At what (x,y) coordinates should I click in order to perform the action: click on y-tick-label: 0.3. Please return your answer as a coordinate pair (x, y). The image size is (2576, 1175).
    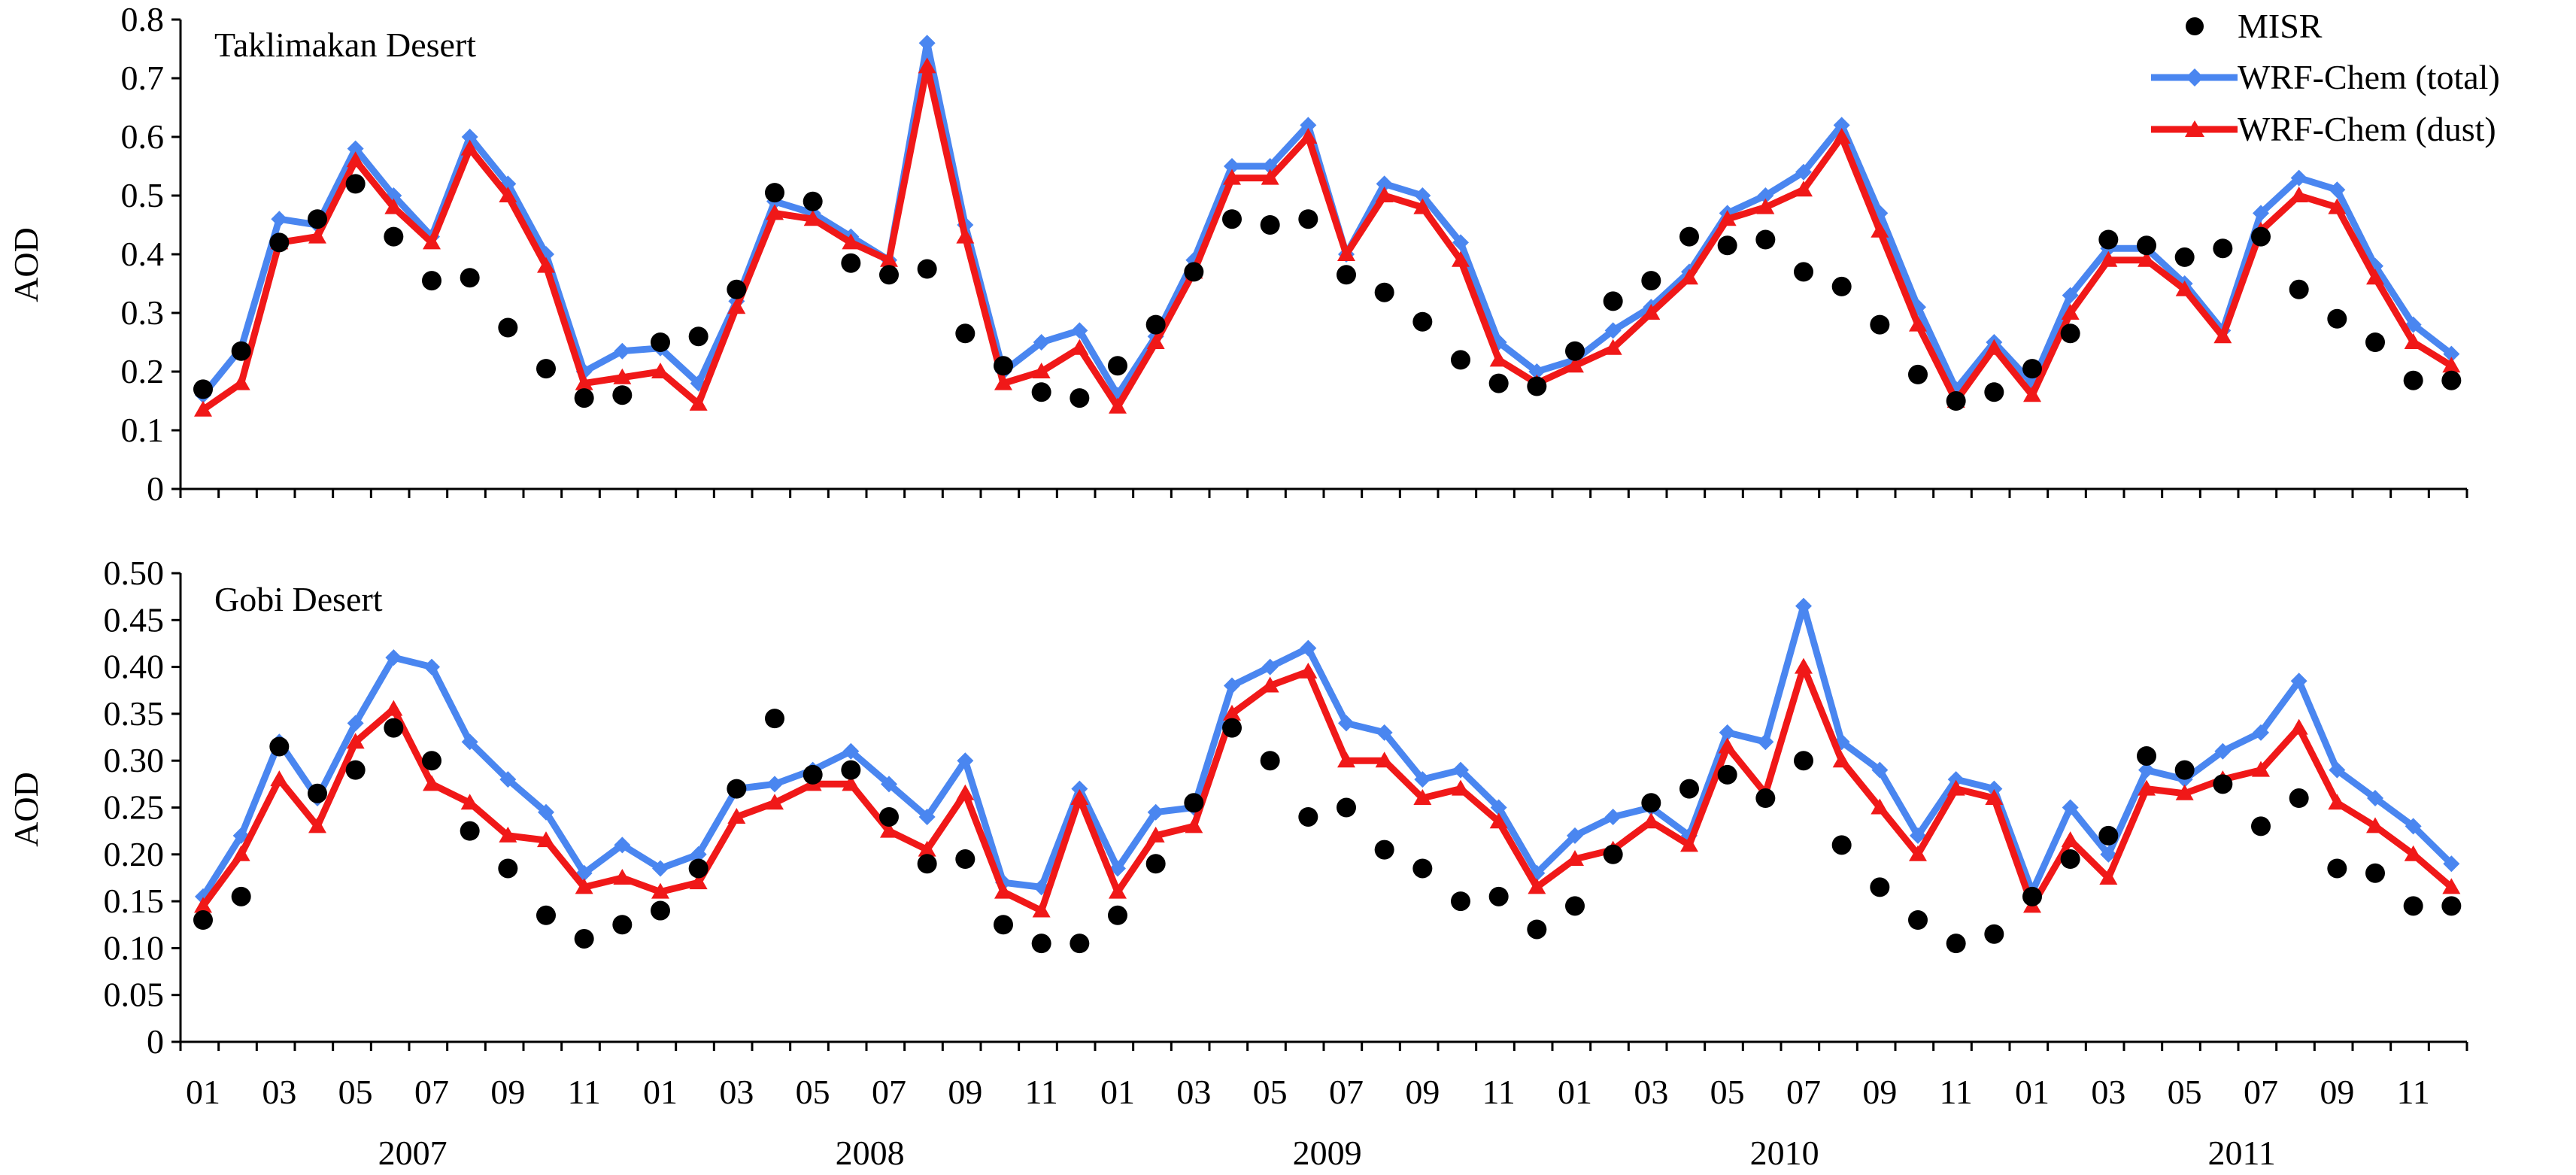
    Looking at the image, I should click on (143, 312).